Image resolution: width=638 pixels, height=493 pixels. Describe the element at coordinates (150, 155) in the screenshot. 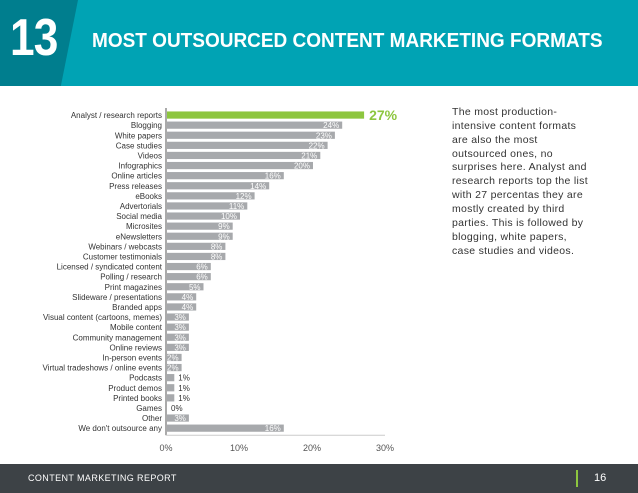

I see `category-label: Videos` at that location.